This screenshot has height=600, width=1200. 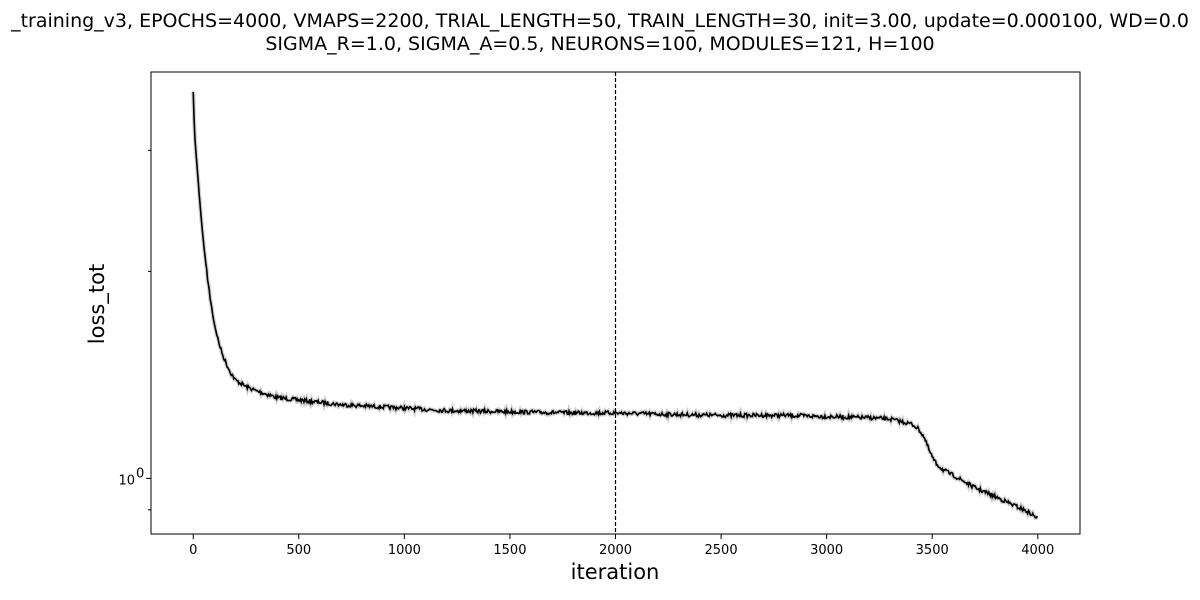 I want to click on x-tick-label: 3000, so click(x=826, y=550).